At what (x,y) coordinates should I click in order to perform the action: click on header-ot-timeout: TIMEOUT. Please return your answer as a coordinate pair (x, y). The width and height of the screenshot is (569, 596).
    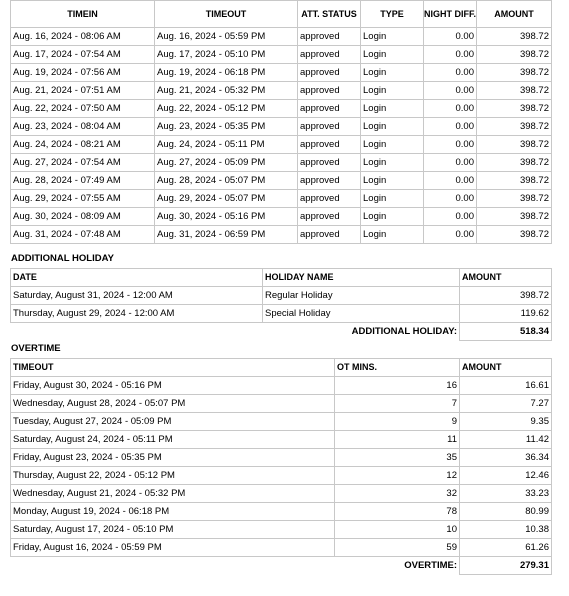
    Looking at the image, I should click on (172, 367).